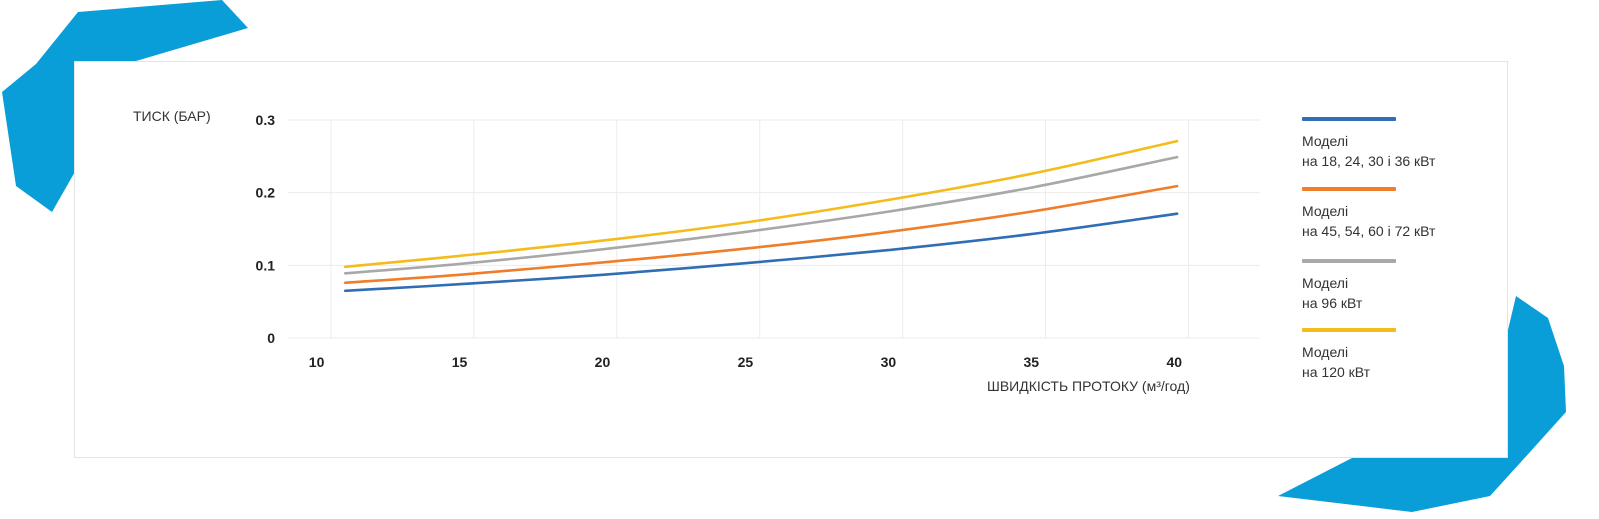 The image size is (1599, 519). I want to click on legend-item-2: Моделі на 45, 54, 60 і 72 кВт, so click(1402, 214).